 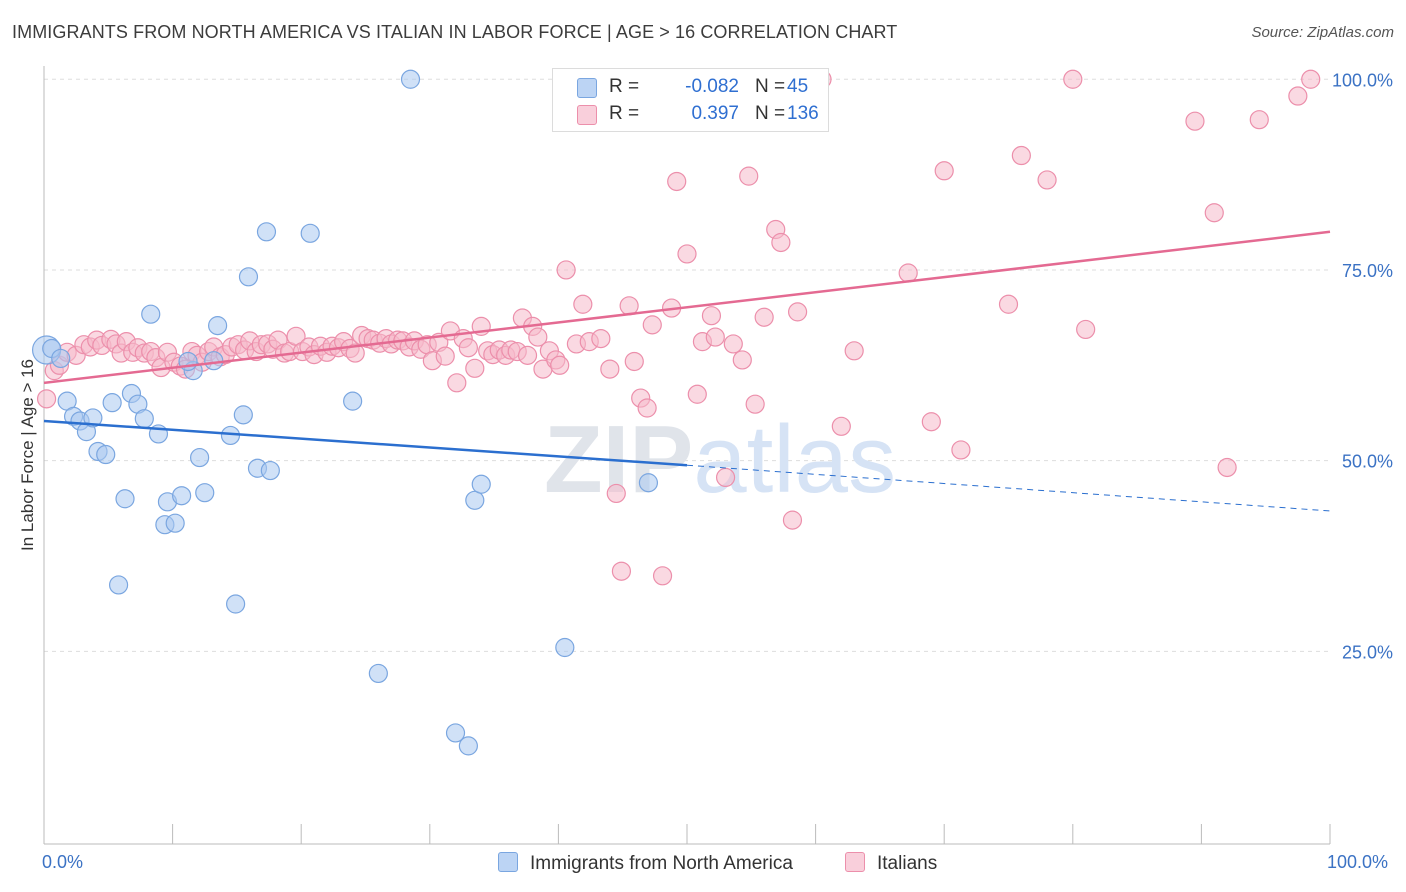 What do you see at coordinates (803, 113) in the screenshot?
I see `legend-n-value: 136` at bounding box center [803, 113].